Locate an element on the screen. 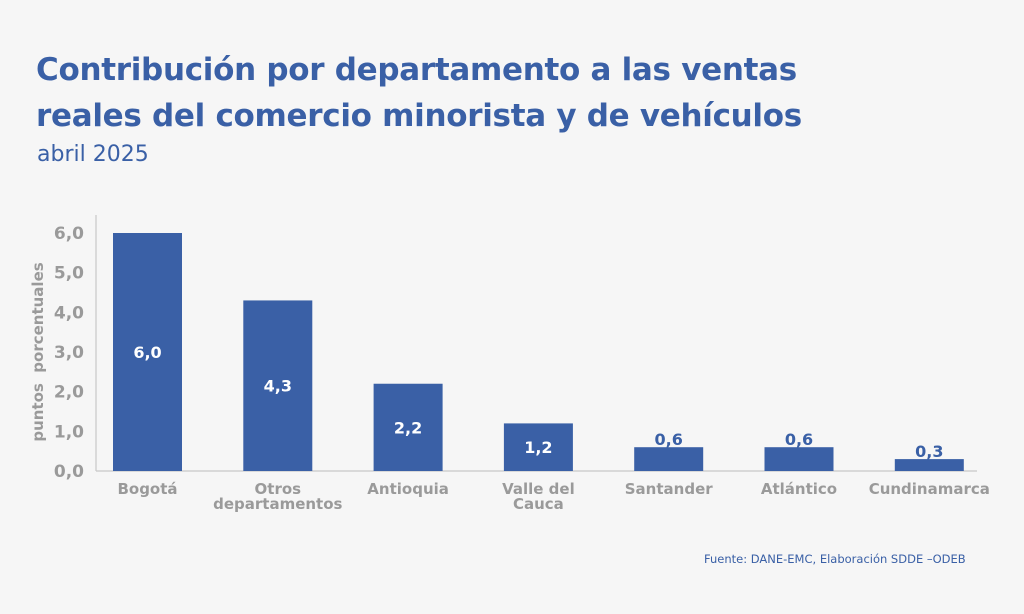  y-axis: 0,0 1,0 2,0 3,0 4,0 5,0 6,0 puntos porcentuales is located at coordinates (63, 348).